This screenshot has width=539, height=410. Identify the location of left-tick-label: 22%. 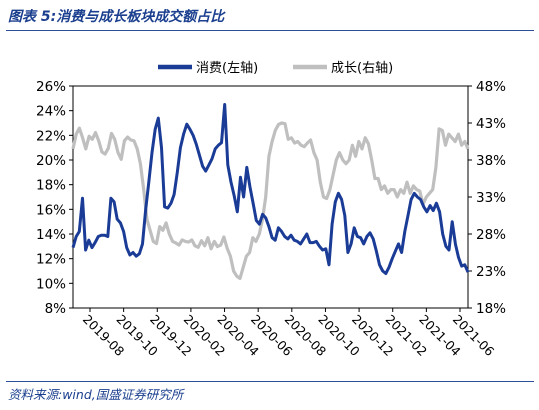
(51, 136).